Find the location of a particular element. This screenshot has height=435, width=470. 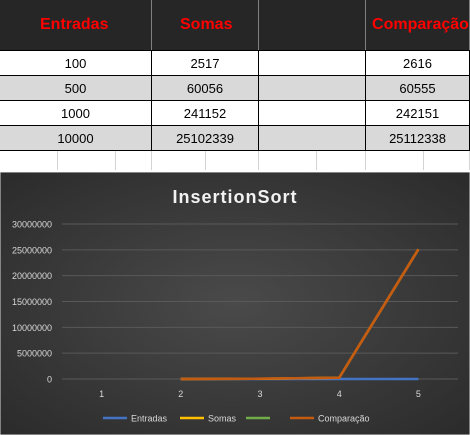

table-cell: 2616 is located at coordinates (417, 63).